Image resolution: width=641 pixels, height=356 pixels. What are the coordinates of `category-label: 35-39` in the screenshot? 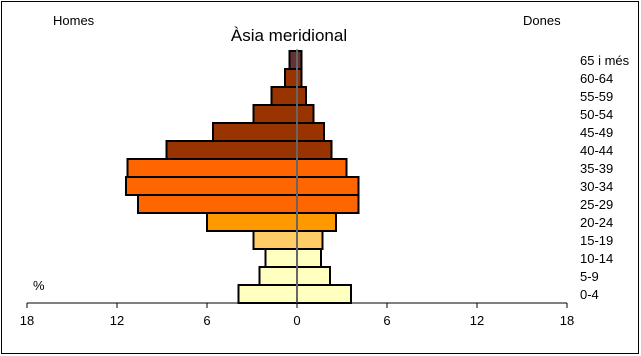 It's located at (596, 168).